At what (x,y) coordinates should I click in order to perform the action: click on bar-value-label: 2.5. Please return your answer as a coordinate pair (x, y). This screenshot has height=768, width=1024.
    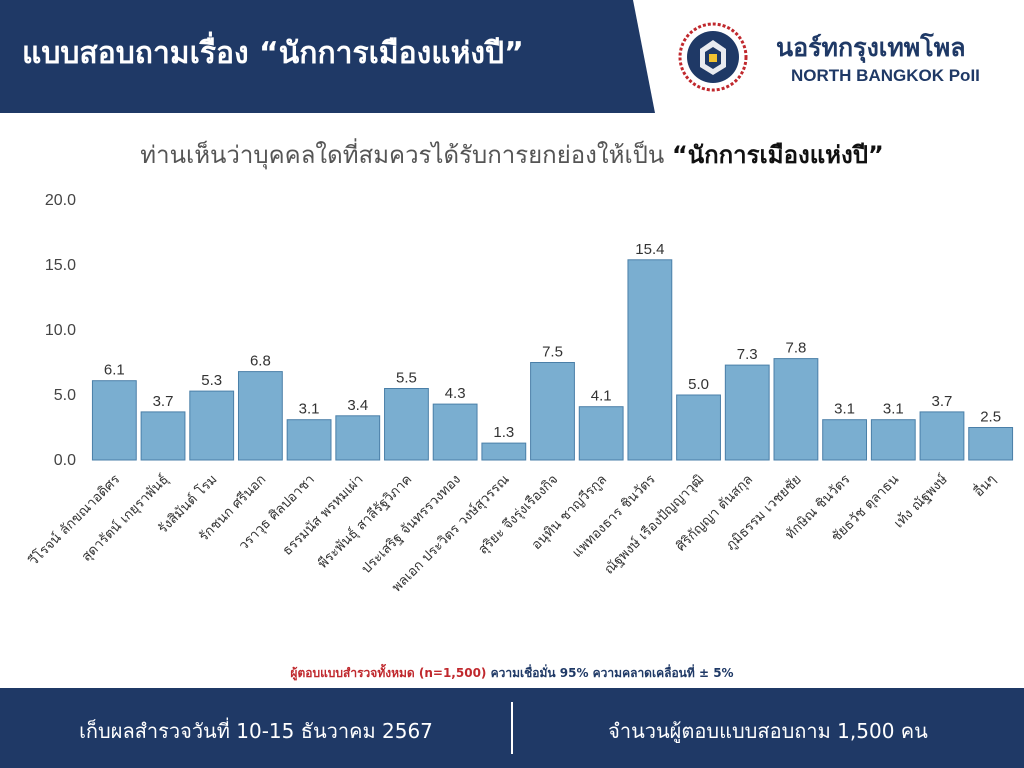
    Looking at the image, I should click on (990, 417).